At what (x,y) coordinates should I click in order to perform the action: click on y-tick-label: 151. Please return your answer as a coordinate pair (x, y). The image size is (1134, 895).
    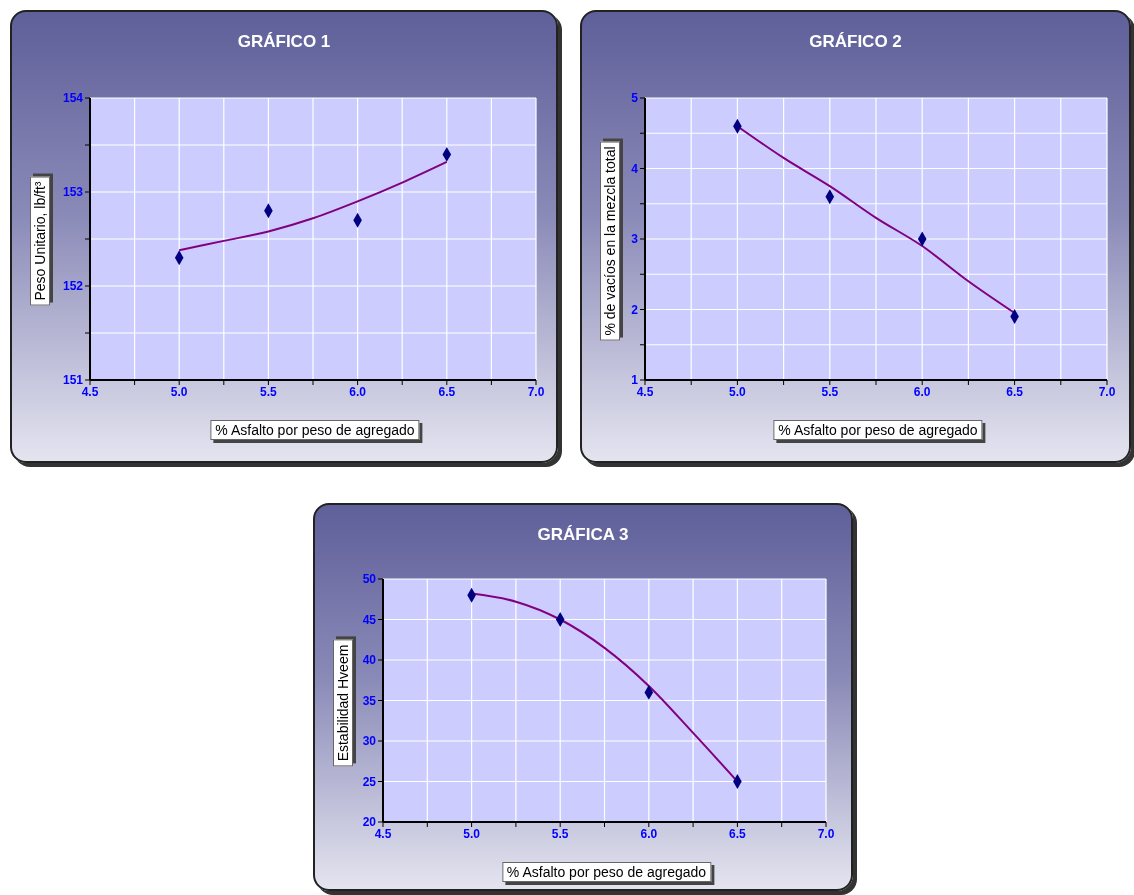
    Looking at the image, I should click on (73, 380).